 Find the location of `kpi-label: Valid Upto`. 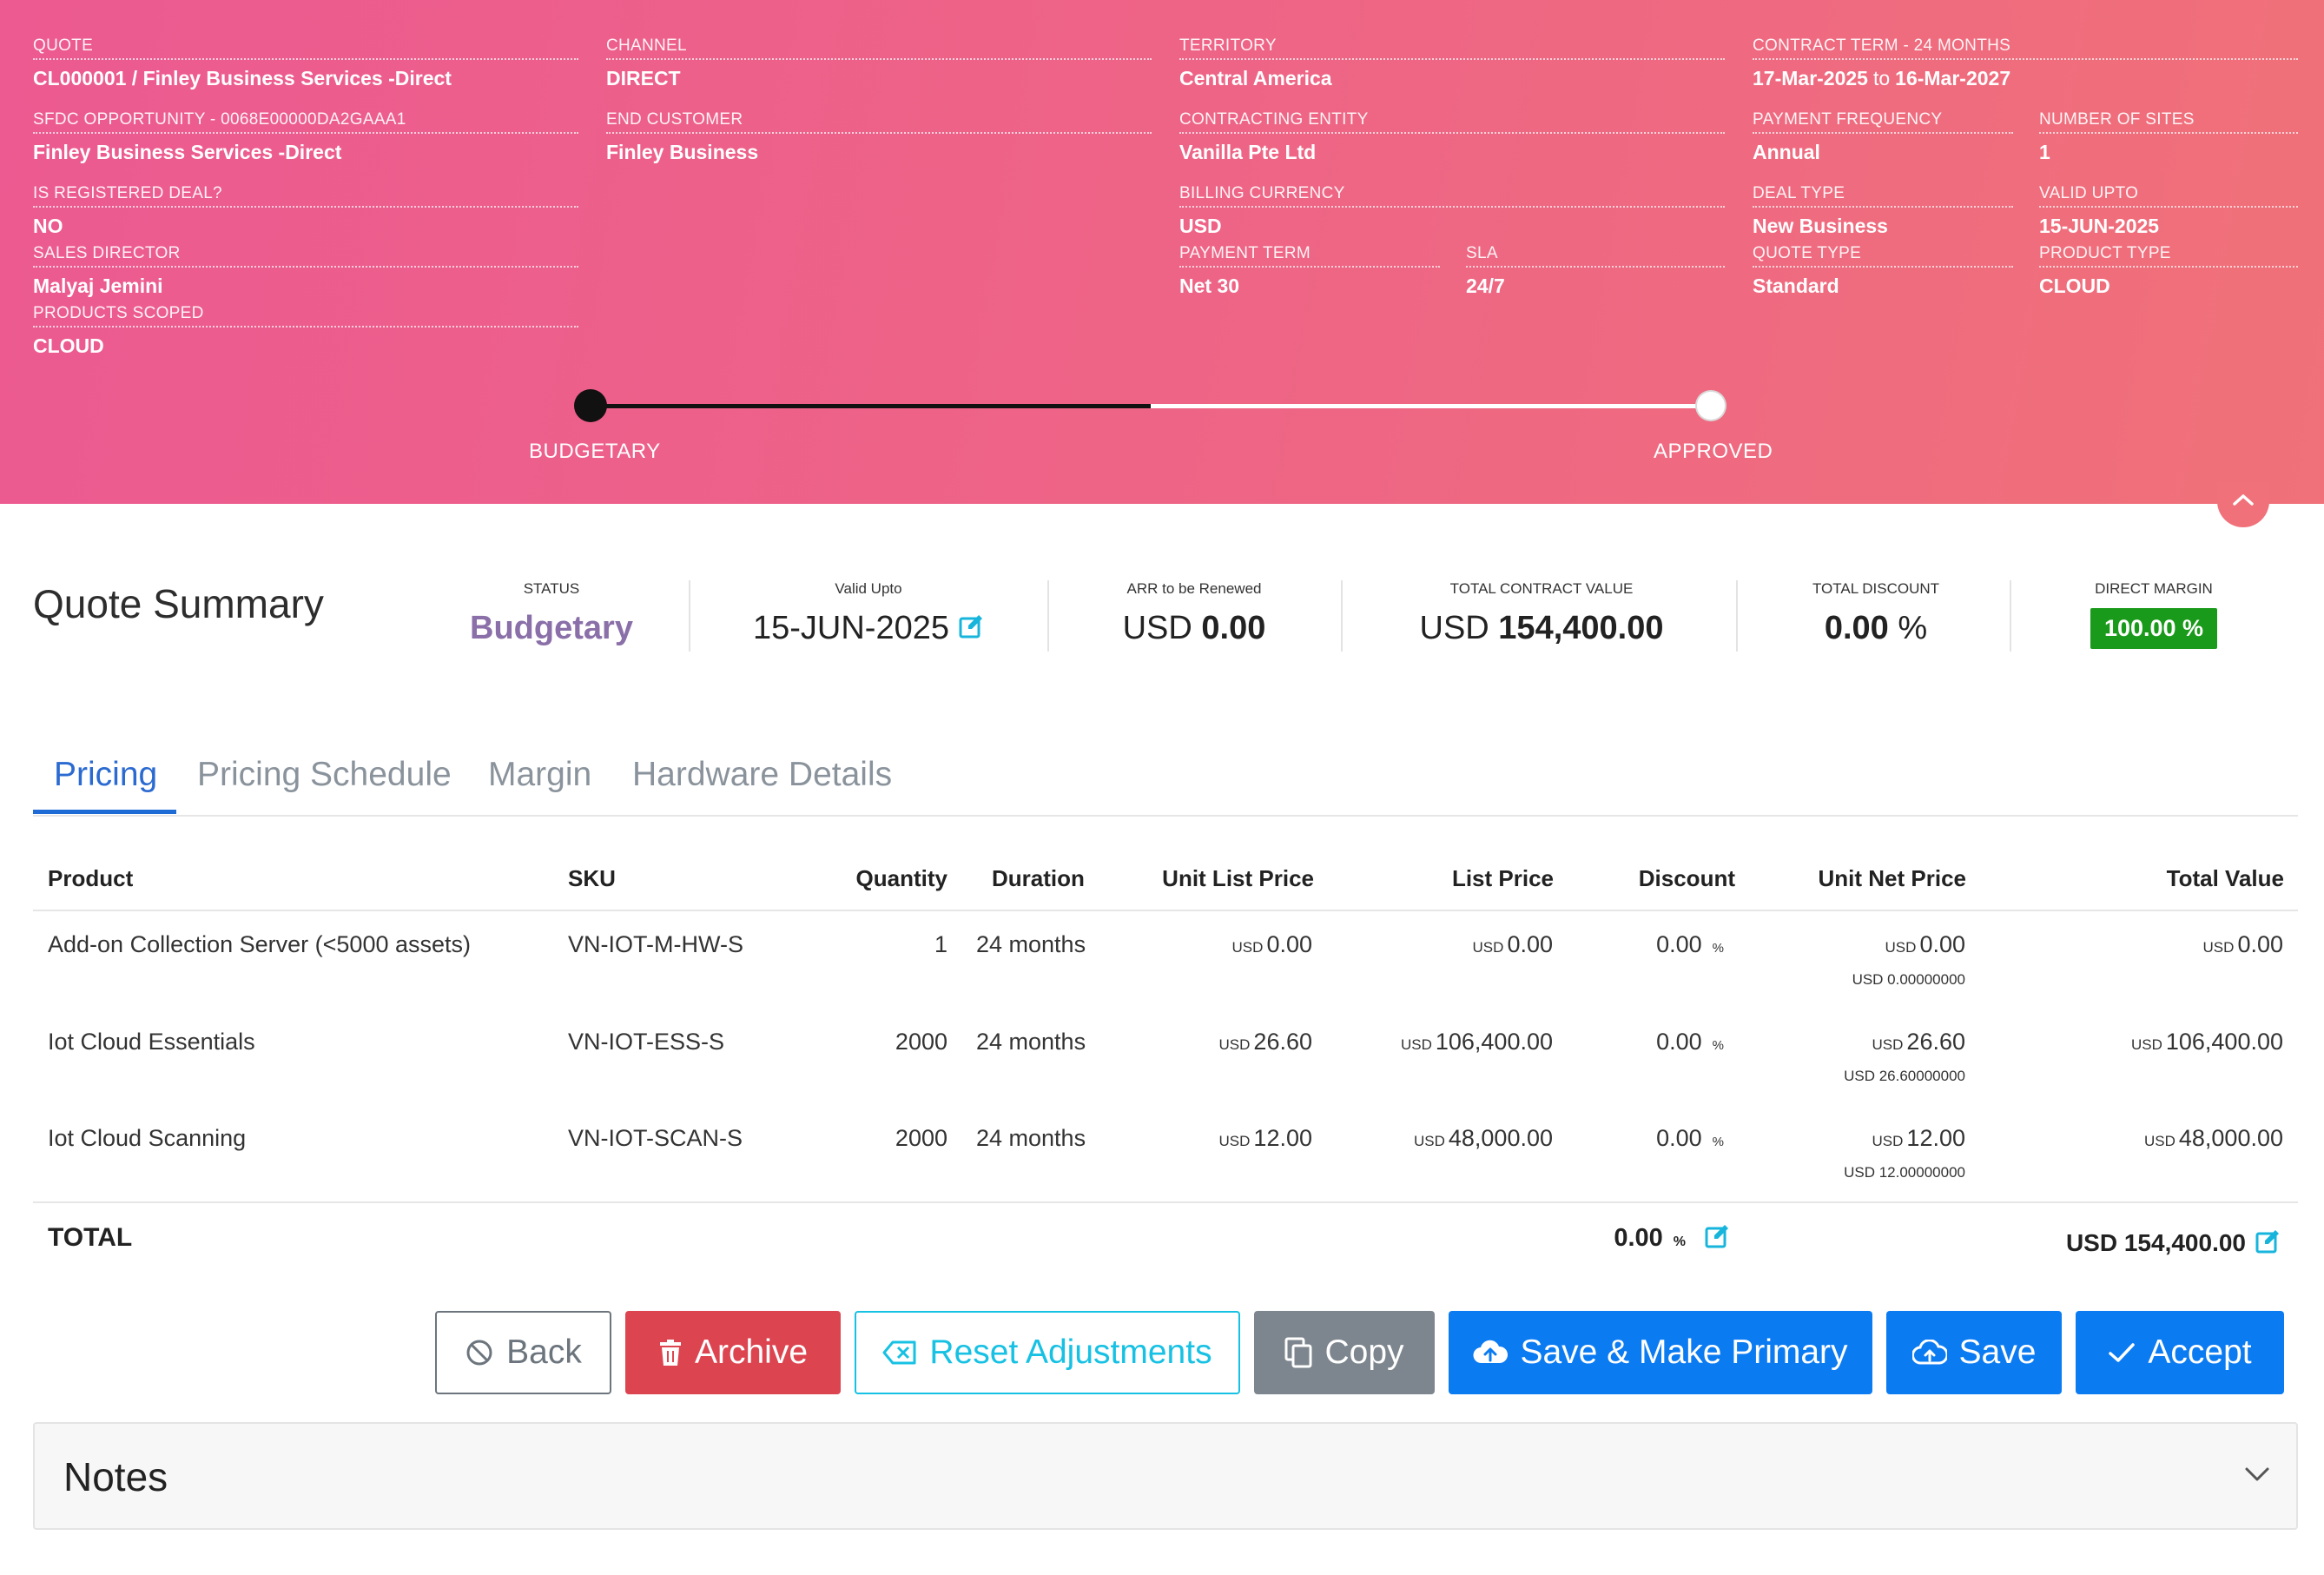

kpi-label: Valid Upto is located at coordinates (868, 589).